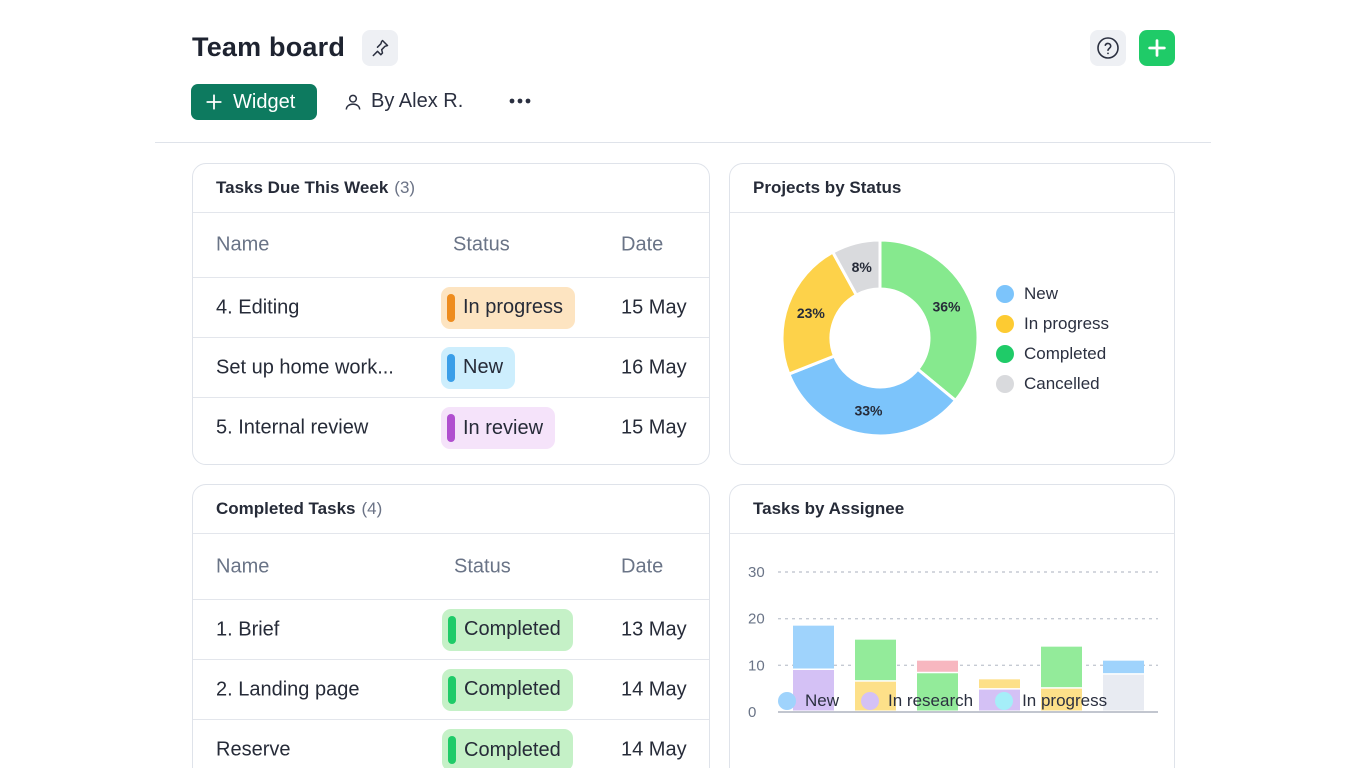  Describe the element at coordinates (756, 619) in the screenshot. I see `y-tick-label: 20` at that location.